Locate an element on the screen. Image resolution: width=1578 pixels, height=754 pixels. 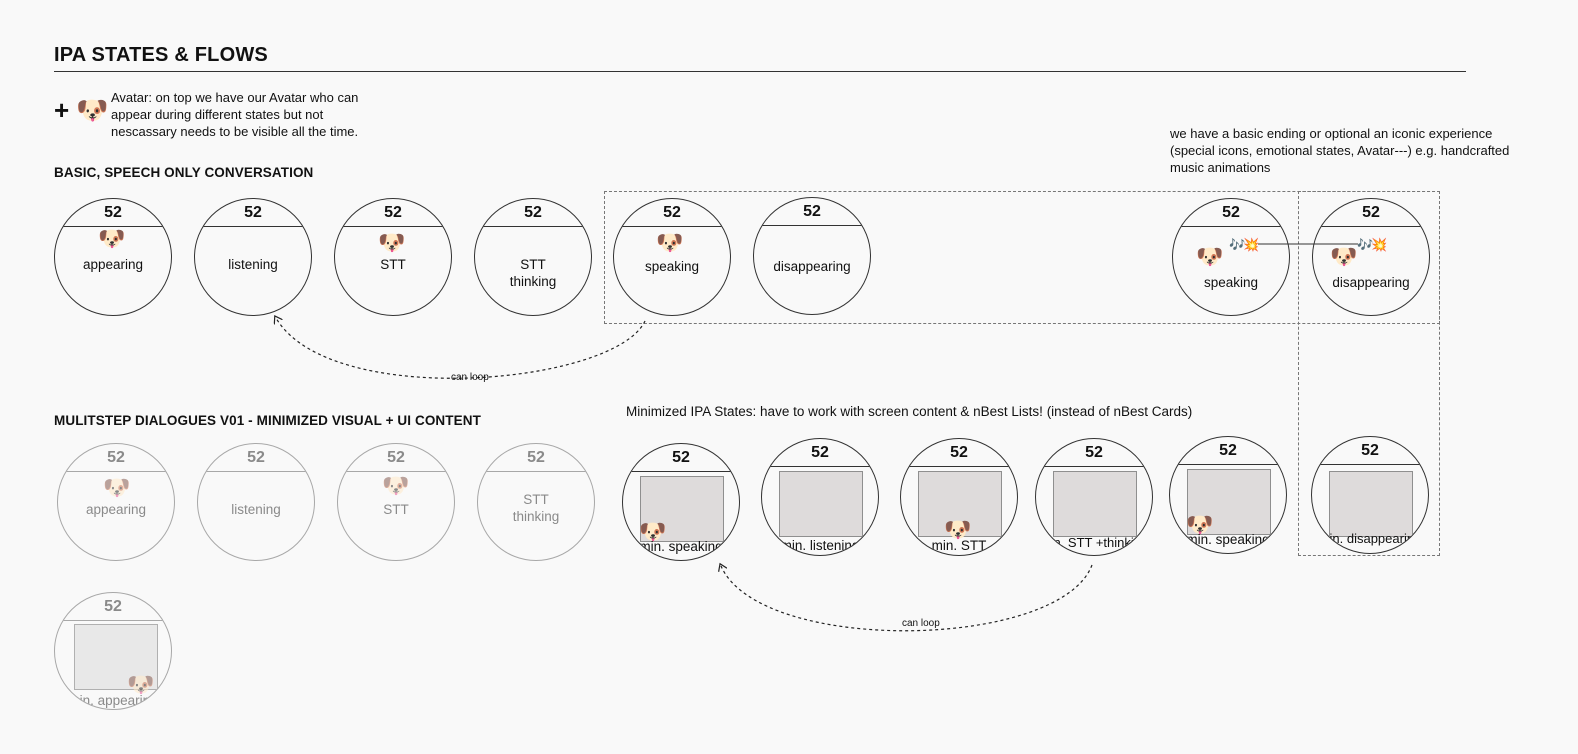
state-label: speaking is located at coordinates (1231, 282).